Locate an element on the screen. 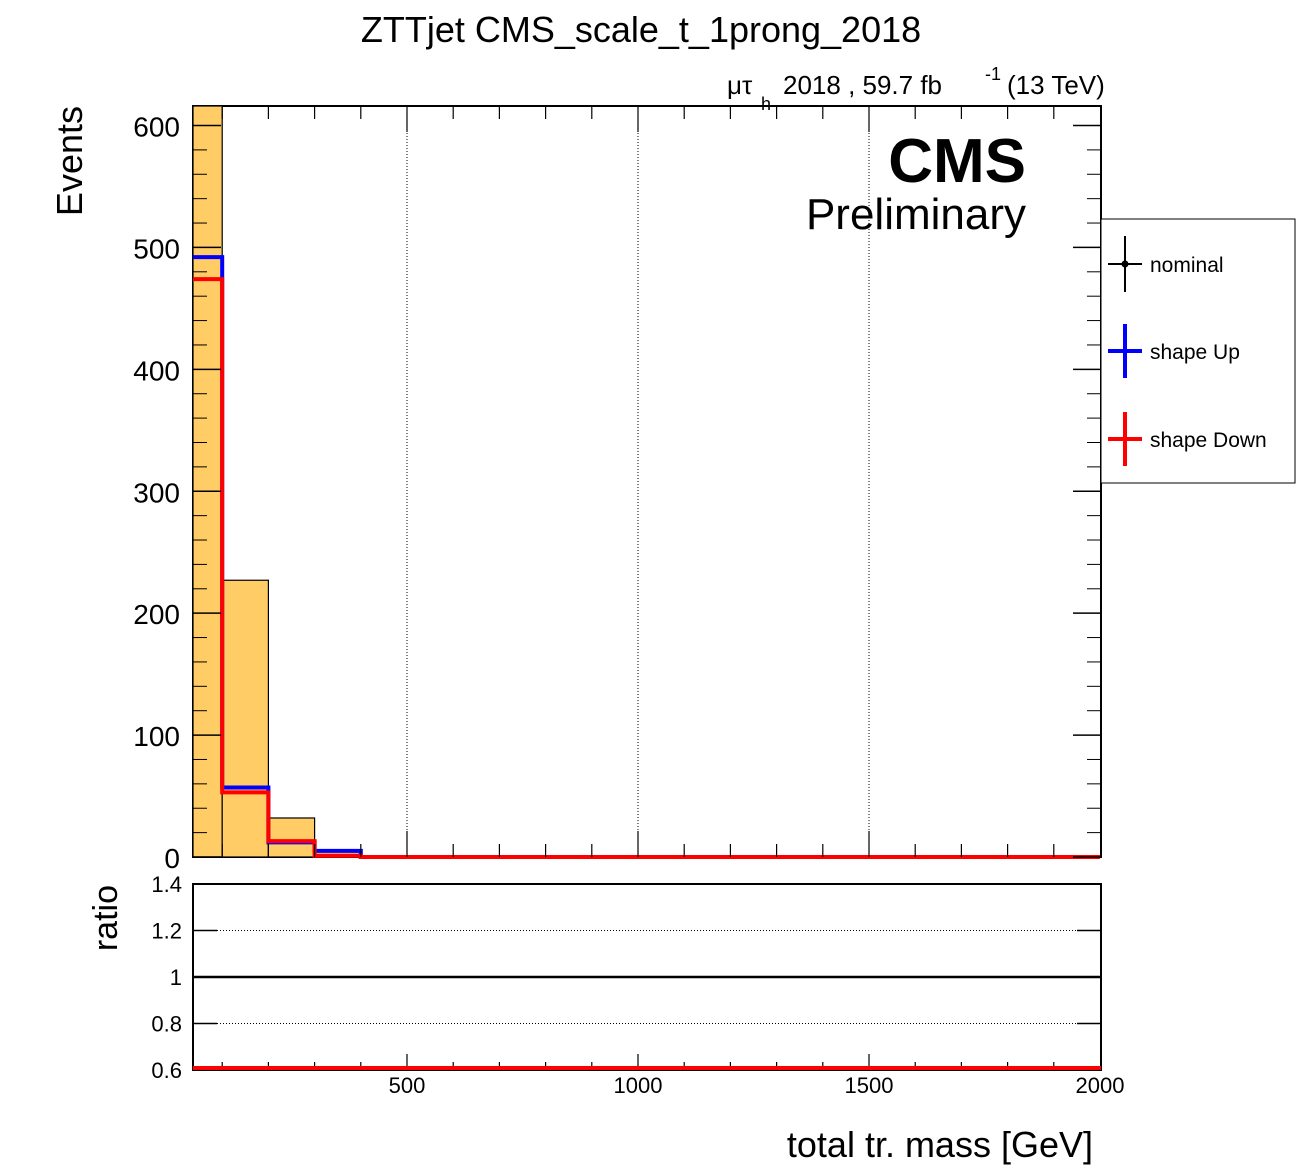 The image size is (1296, 1172). ratio-tick-label-2: 1 is located at coordinates (176, 977).